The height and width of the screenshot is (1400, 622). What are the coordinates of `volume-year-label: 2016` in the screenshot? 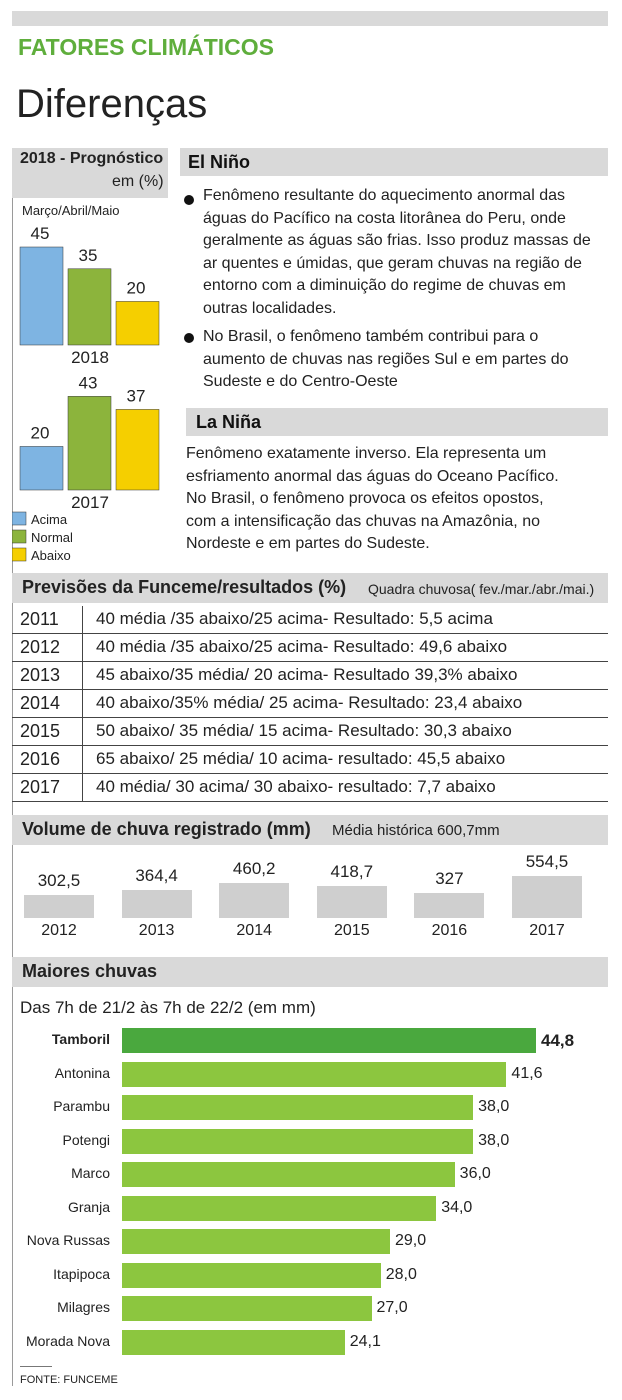 It's located at (449, 930).